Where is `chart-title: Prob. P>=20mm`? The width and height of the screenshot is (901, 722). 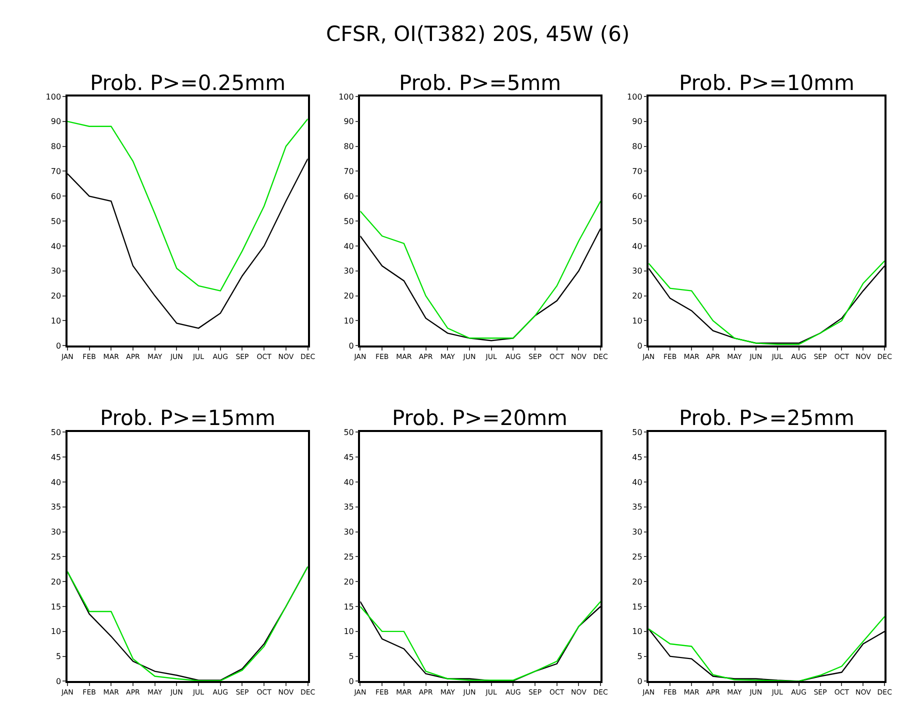 chart-title: Prob. P>=20mm is located at coordinates (480, 418).